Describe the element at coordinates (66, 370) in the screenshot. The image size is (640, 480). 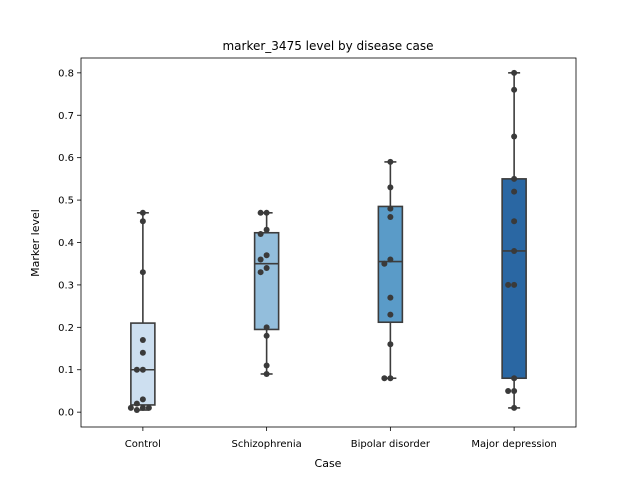
I see `y-tick-label: 0.1` at that location.